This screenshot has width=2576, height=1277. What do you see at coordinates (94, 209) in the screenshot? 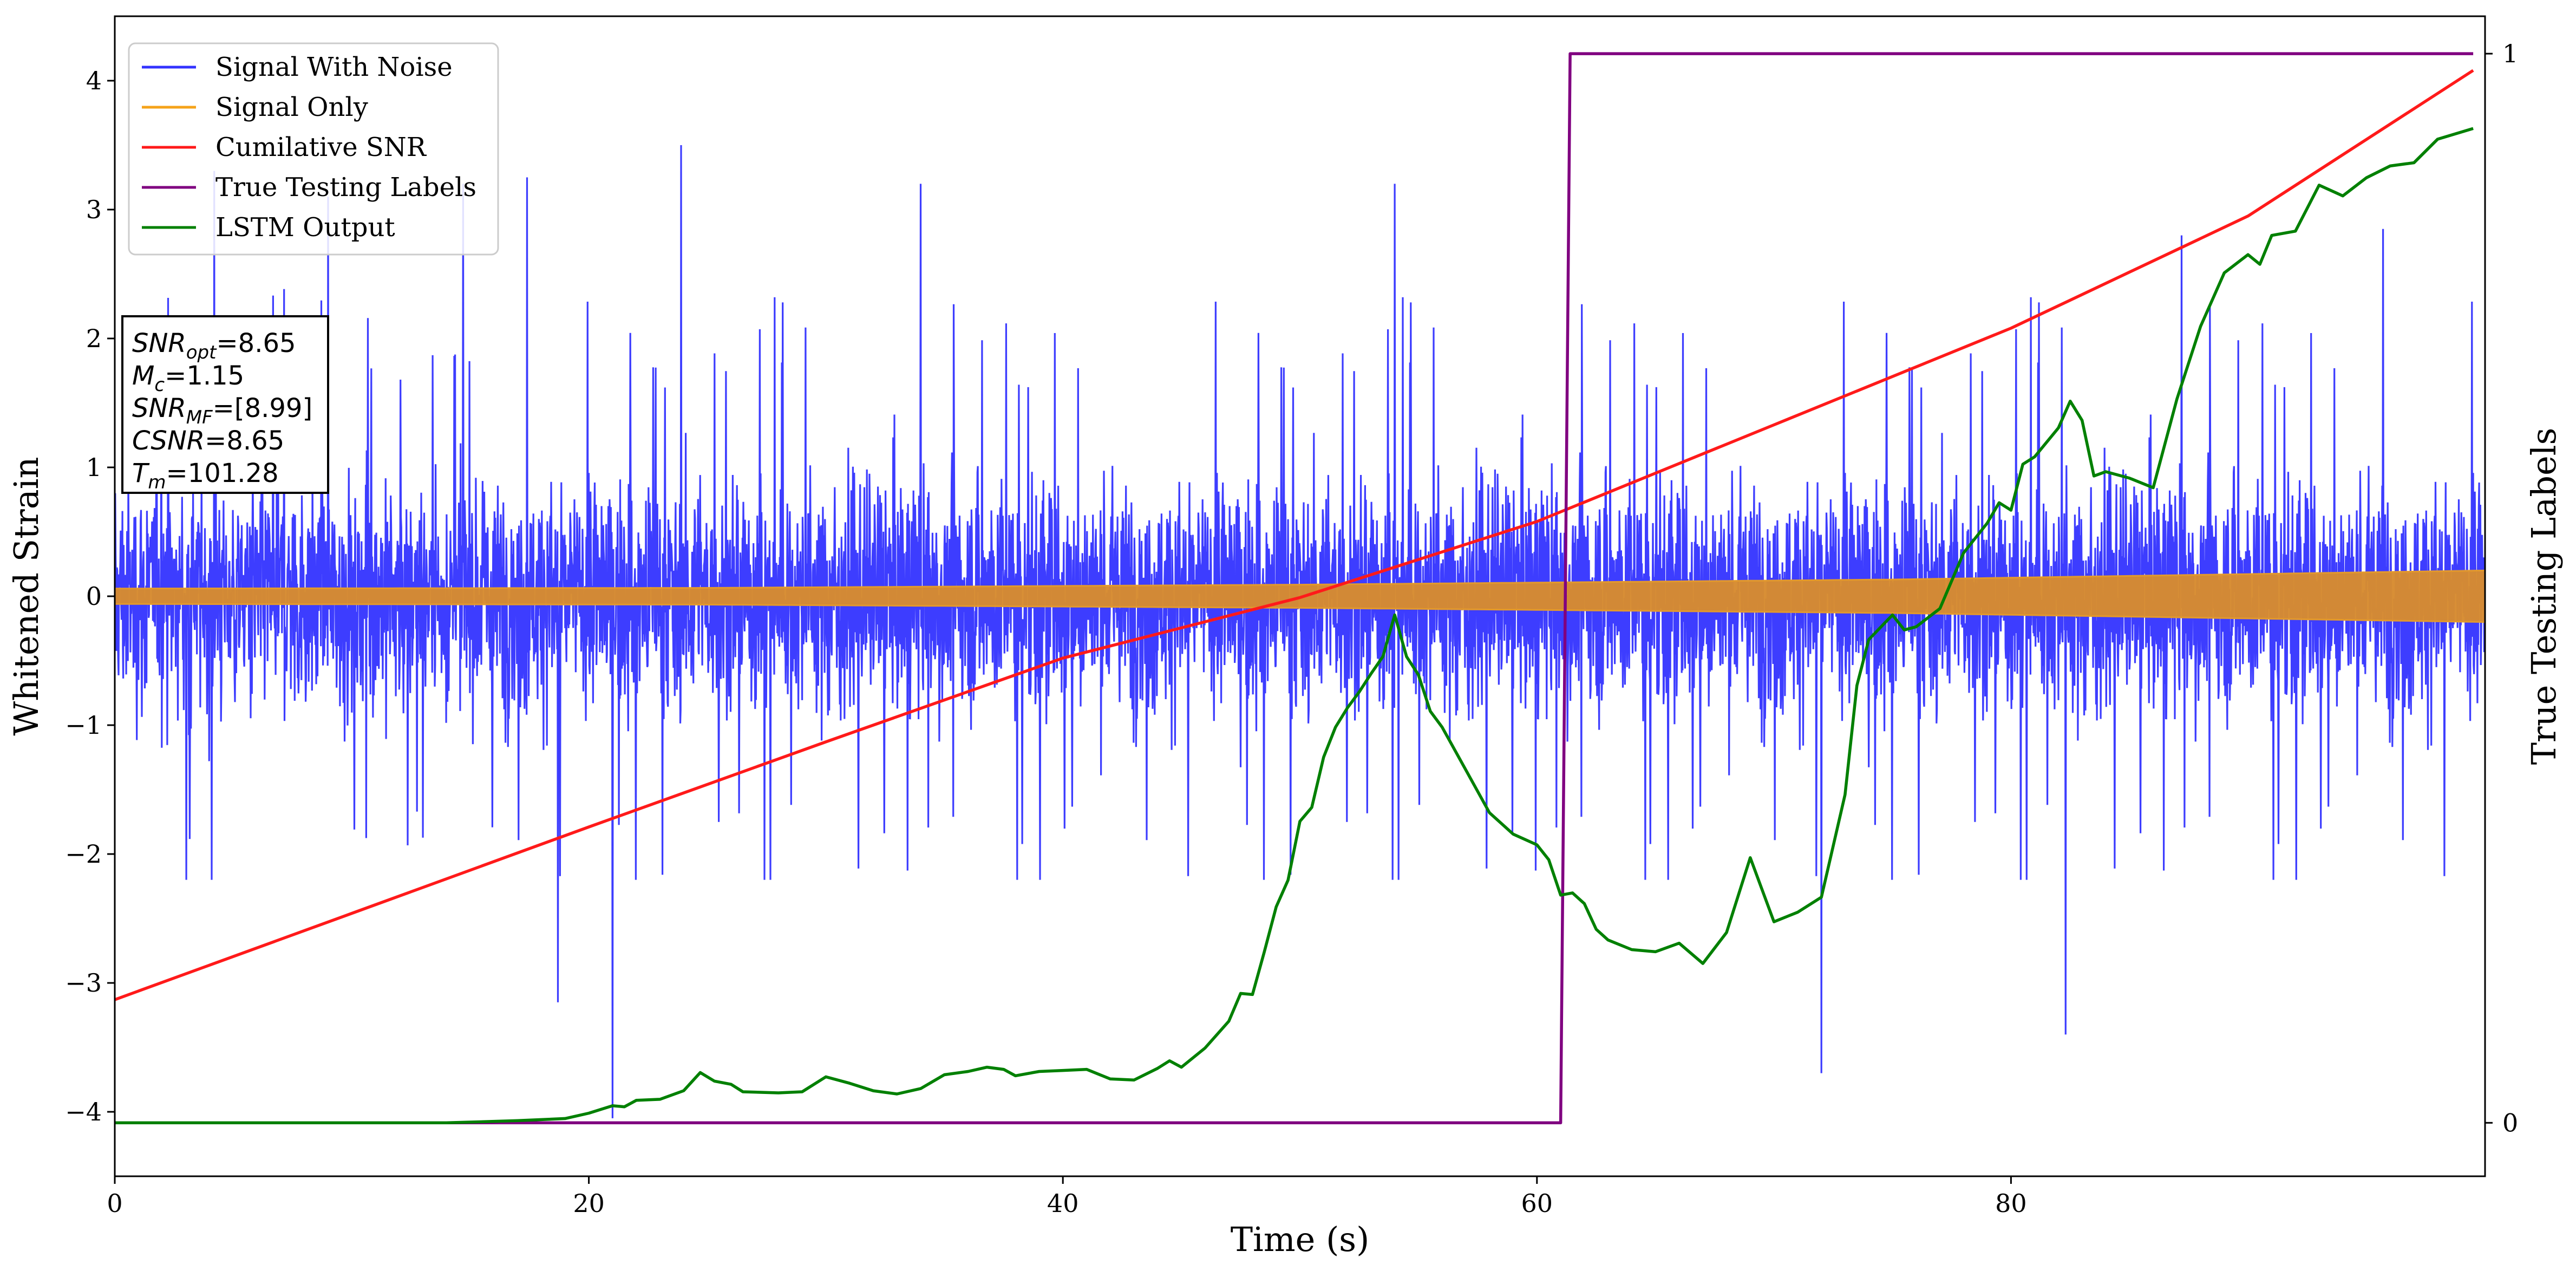
I see `y-tick-label: 3` at bounding box center [94, 209].